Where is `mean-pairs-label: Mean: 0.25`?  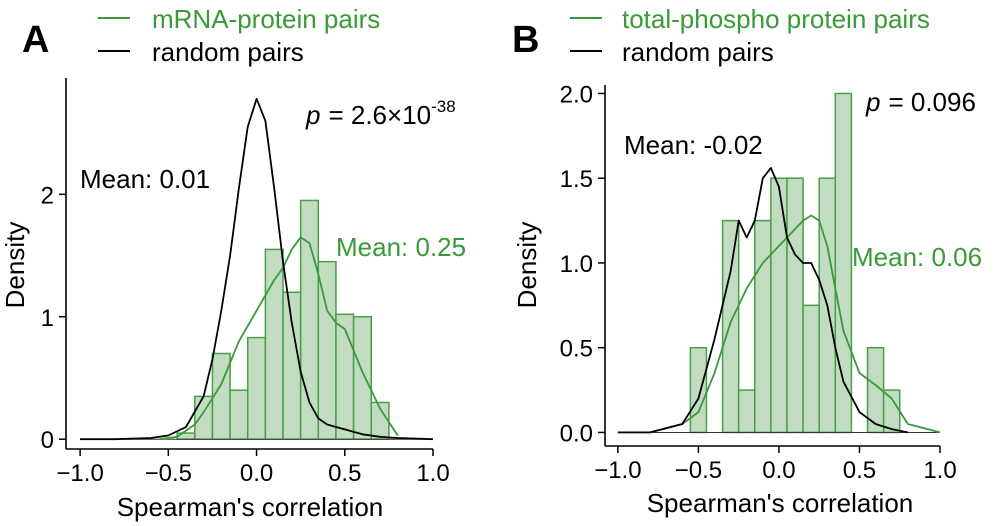
mean-pairs-label: Mean: 0.25 is located at coordinates (401, 247).